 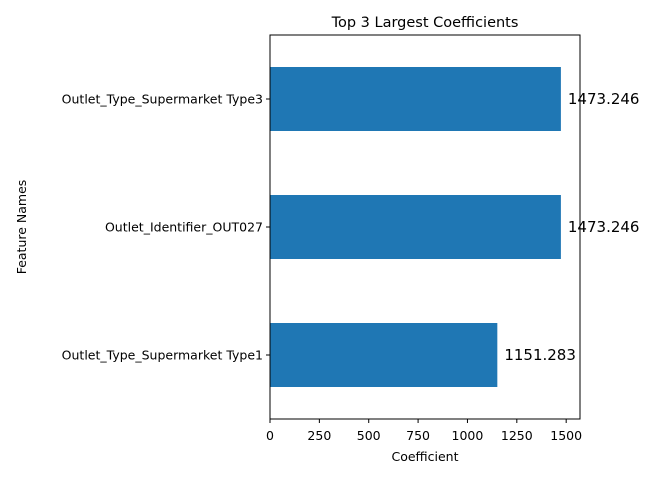 I want to click on y-tick-label: Outlet_Type_Supermarket Type1, so click(x=162, y=355).